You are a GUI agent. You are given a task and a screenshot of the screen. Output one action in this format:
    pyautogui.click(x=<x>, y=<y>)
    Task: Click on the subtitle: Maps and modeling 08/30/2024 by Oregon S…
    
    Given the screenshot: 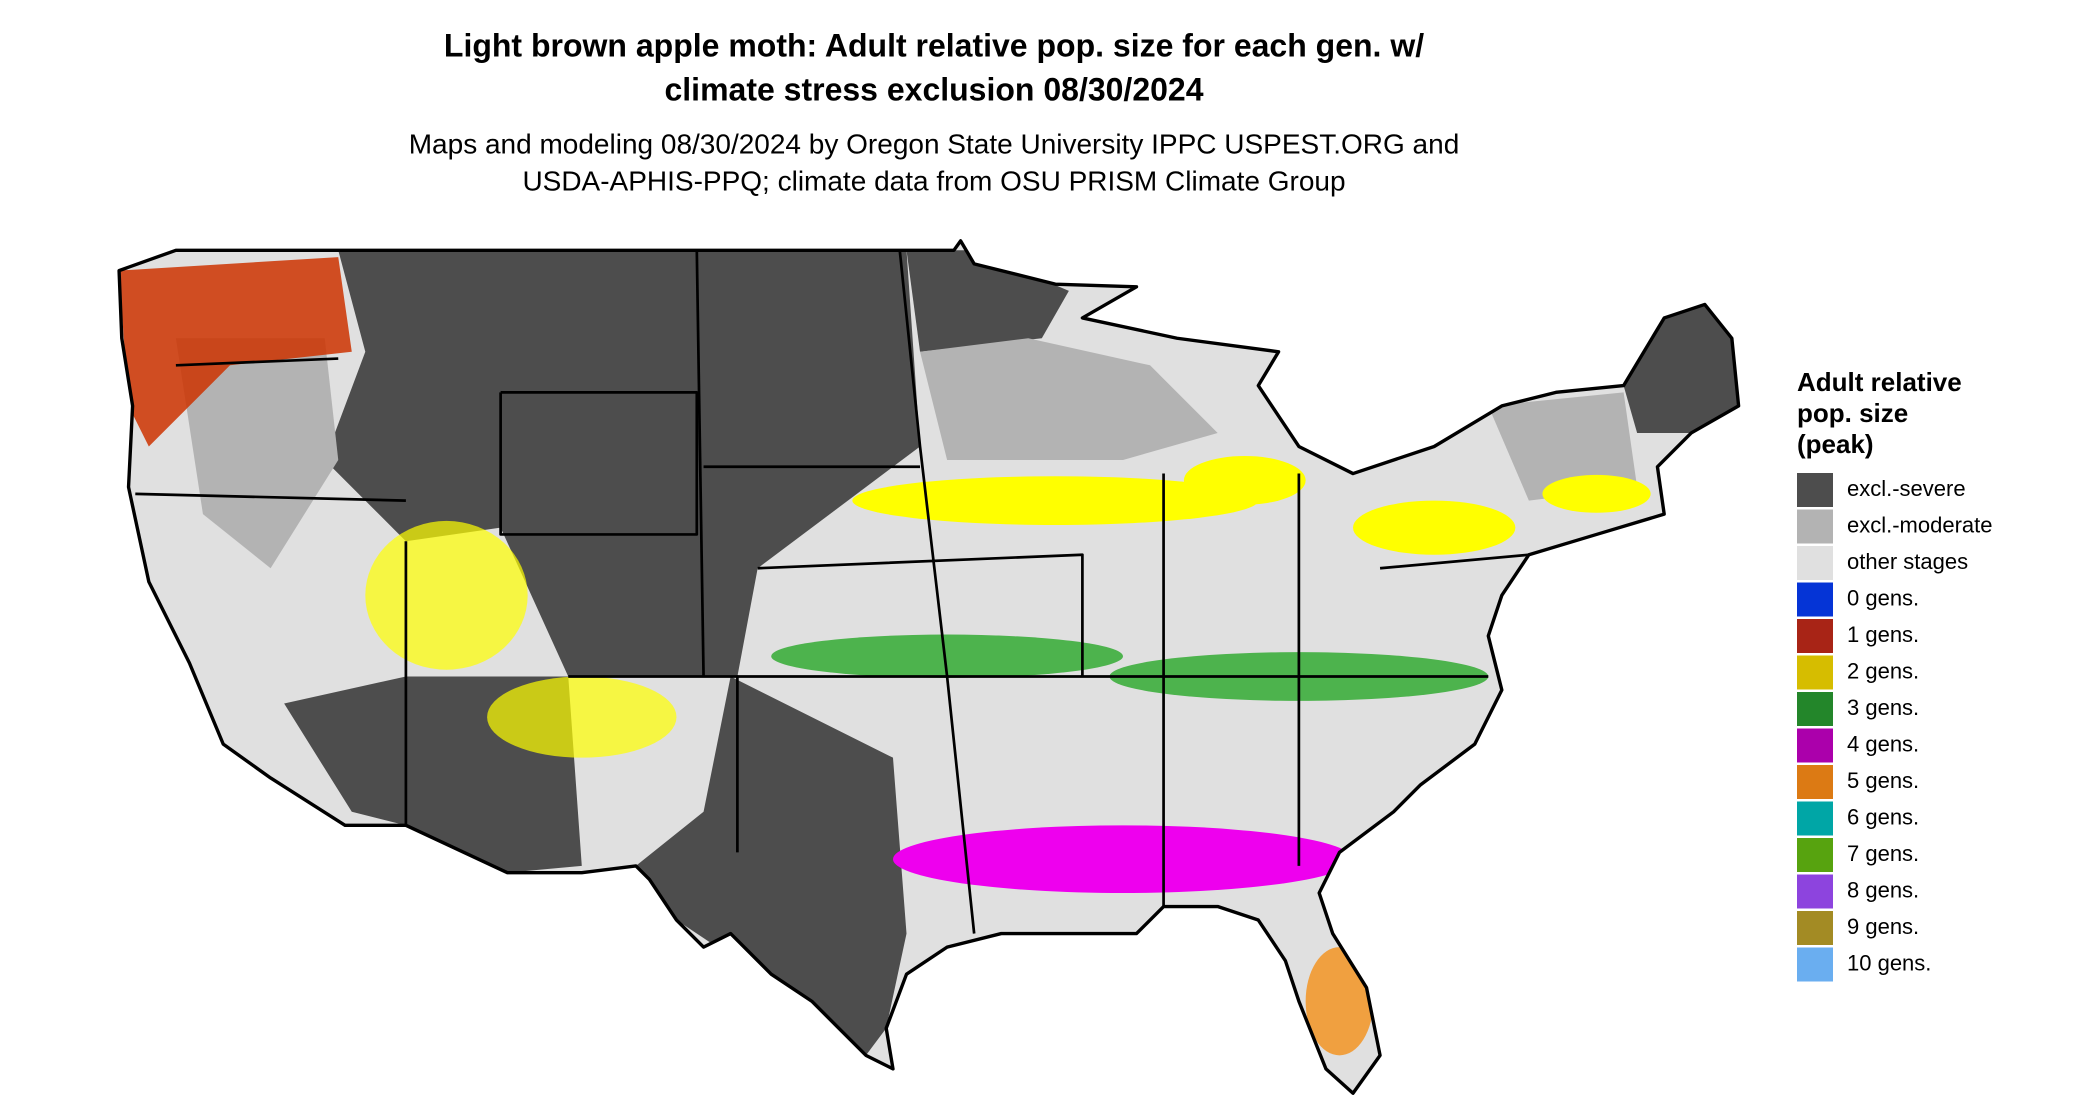 What is the action you would take?
    pyautogui.click(x=934, y=162)
    